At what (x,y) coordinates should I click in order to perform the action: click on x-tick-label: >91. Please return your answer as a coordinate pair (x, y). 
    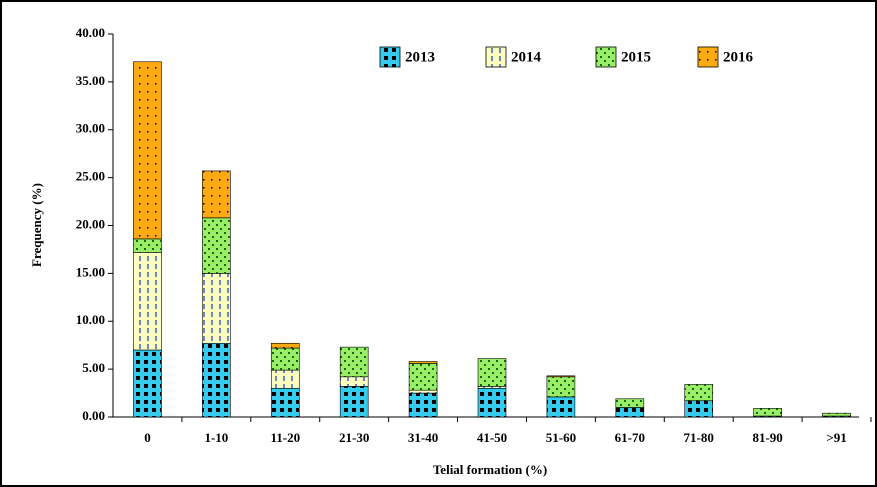
    Looking at the image, I should click on (836, 437).